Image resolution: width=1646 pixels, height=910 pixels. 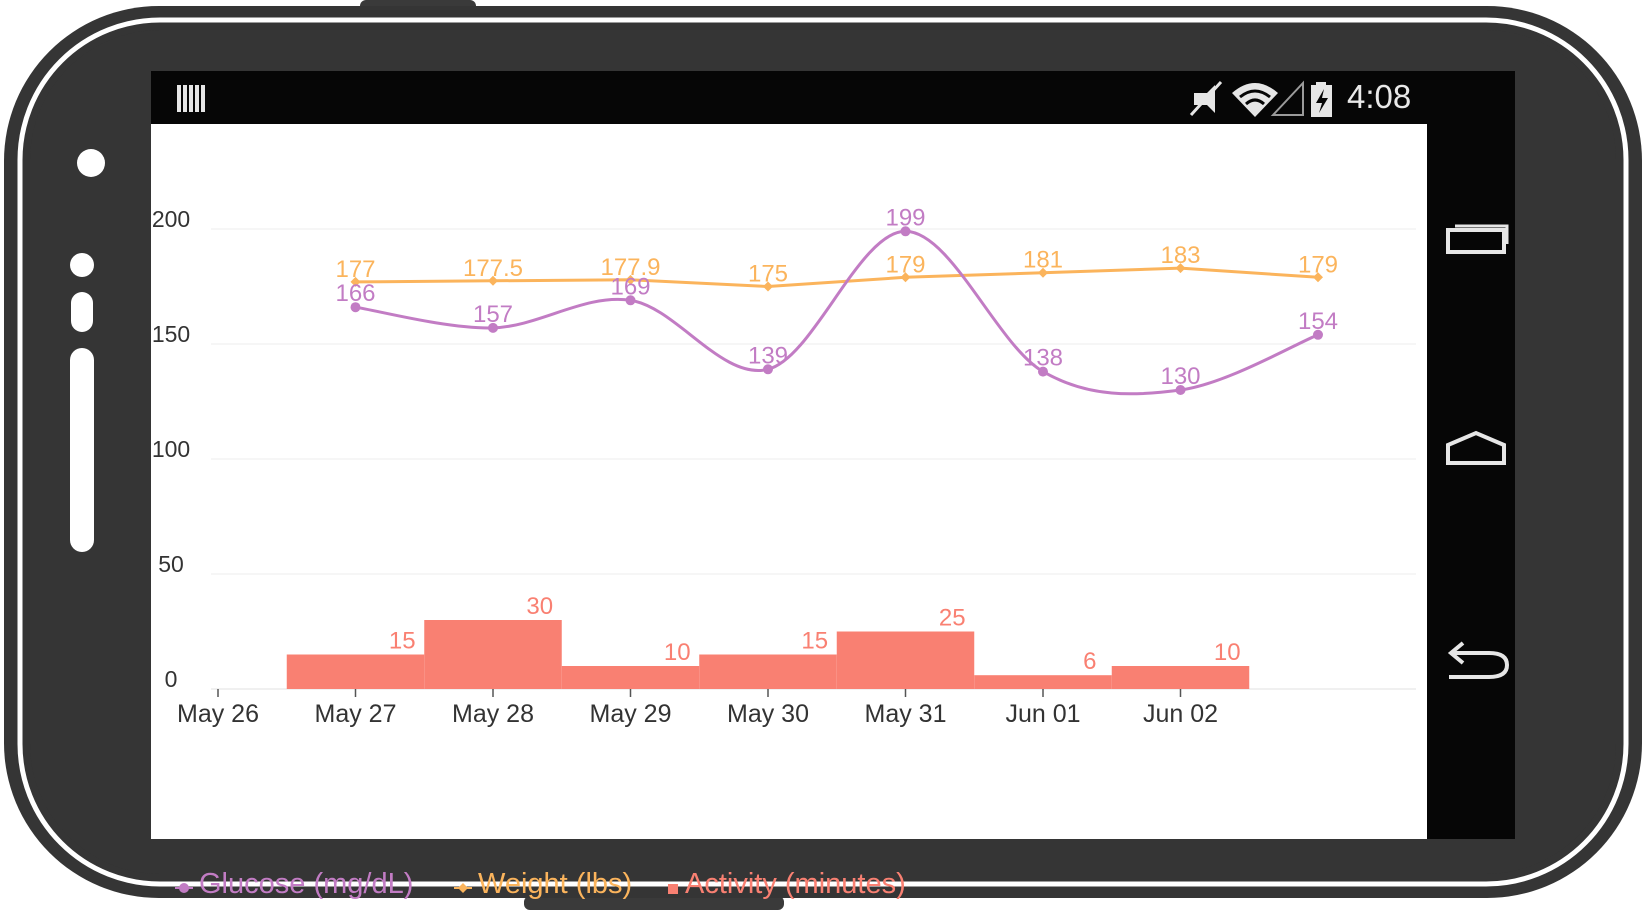 I want to click on battery-charging-icon, so click(x=1321, y=99).